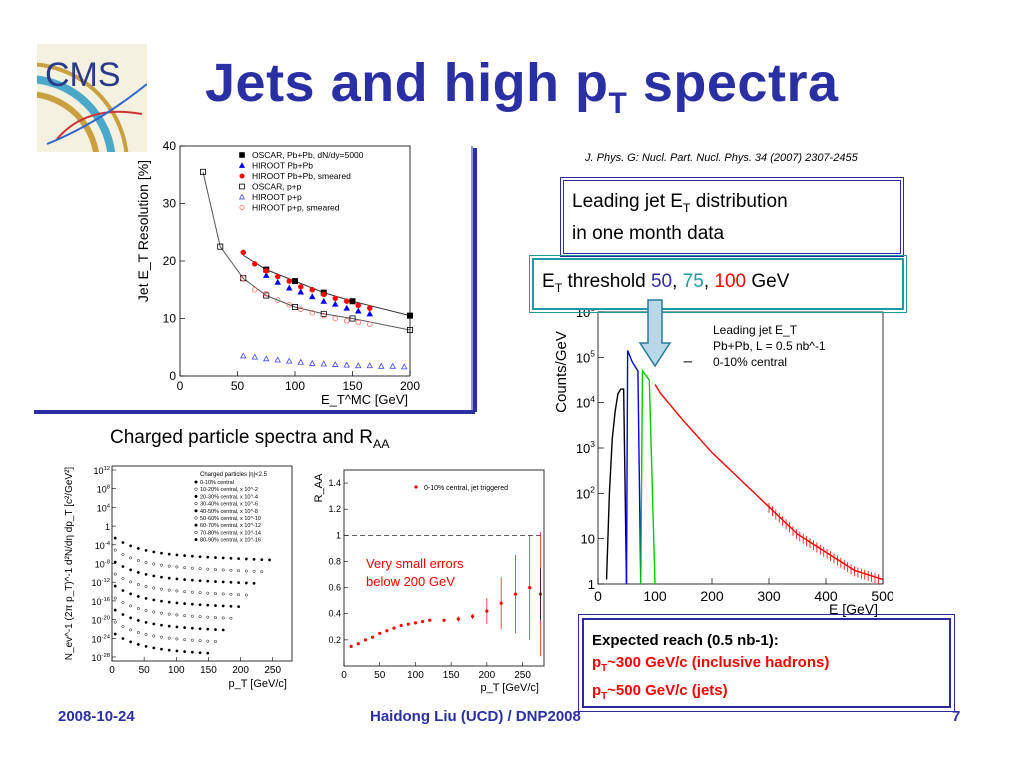  What do you see at coordinates (277, 197) in the screenshot?
I see `legend-entry: HIROOT p+p` at bounding box center [277, 197].